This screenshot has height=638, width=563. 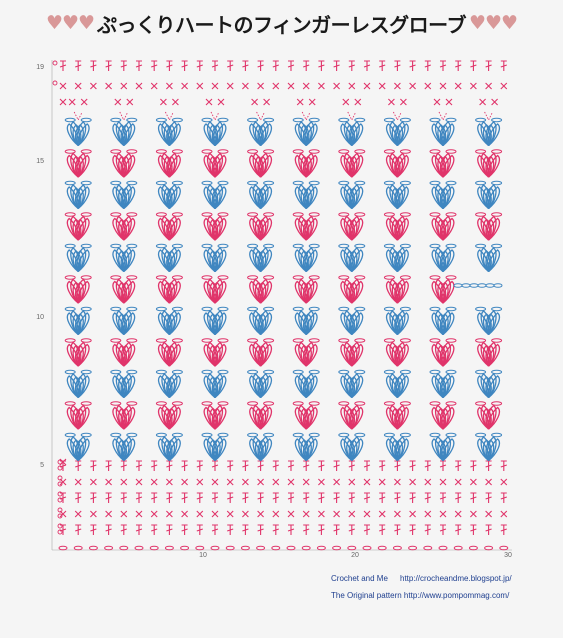 I want to click on credit-site-url: http://crocheandme.blogspot.jp/, so click(x=456, y=578).